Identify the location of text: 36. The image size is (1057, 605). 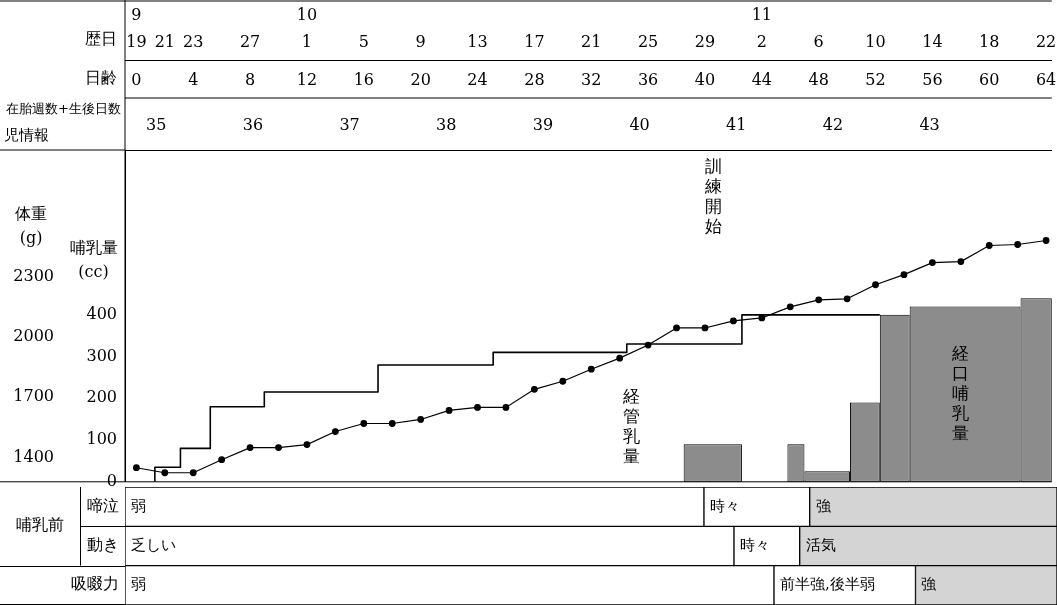
(253, 125).